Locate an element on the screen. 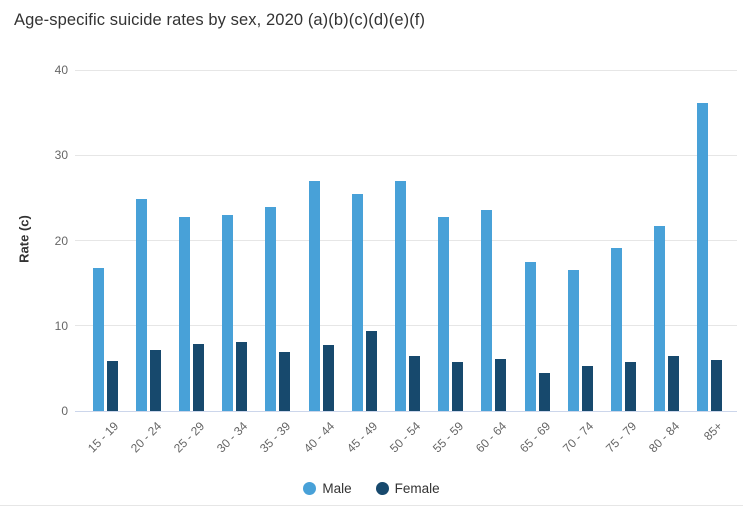 This screenshot has height=511, width=743. y-tick-label: 0 is located at coordinates (64, 411).